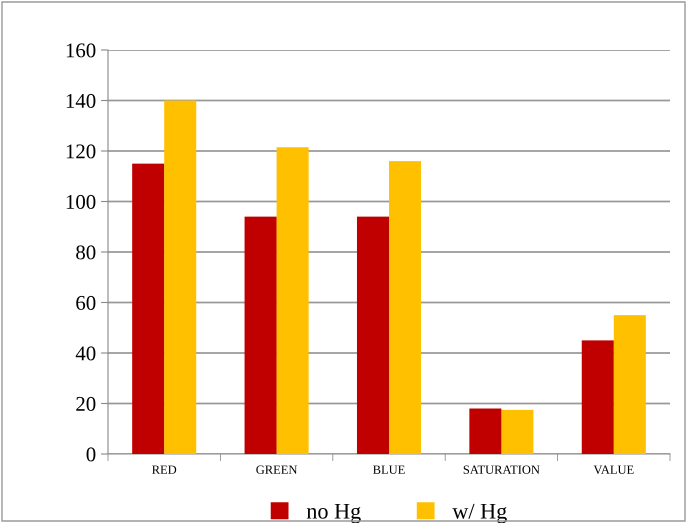 This screenshot has height=523, width=687. Describe the element at coordinates (91, 454) in the screenshot. I see `y-tick-label: 0` at that location.